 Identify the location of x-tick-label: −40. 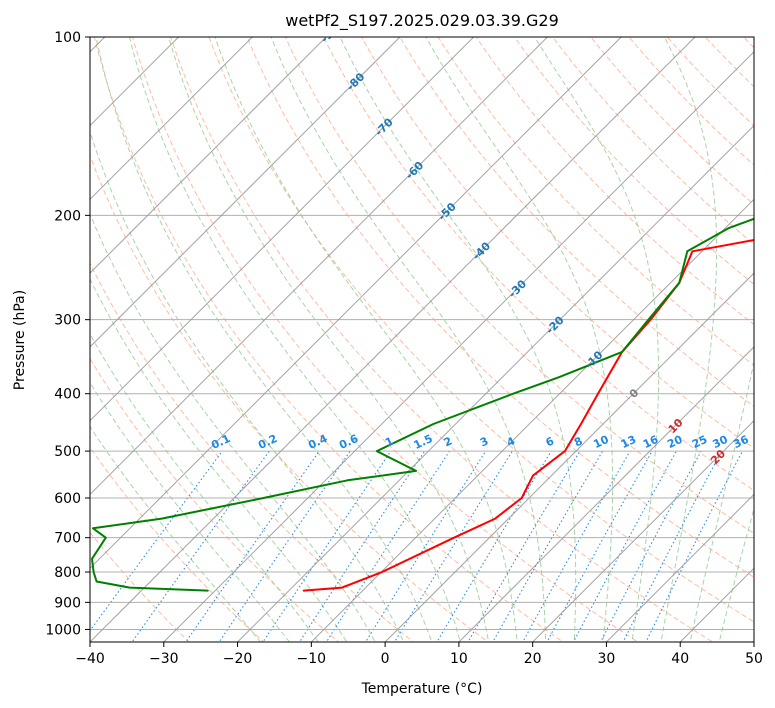
(90, 659).